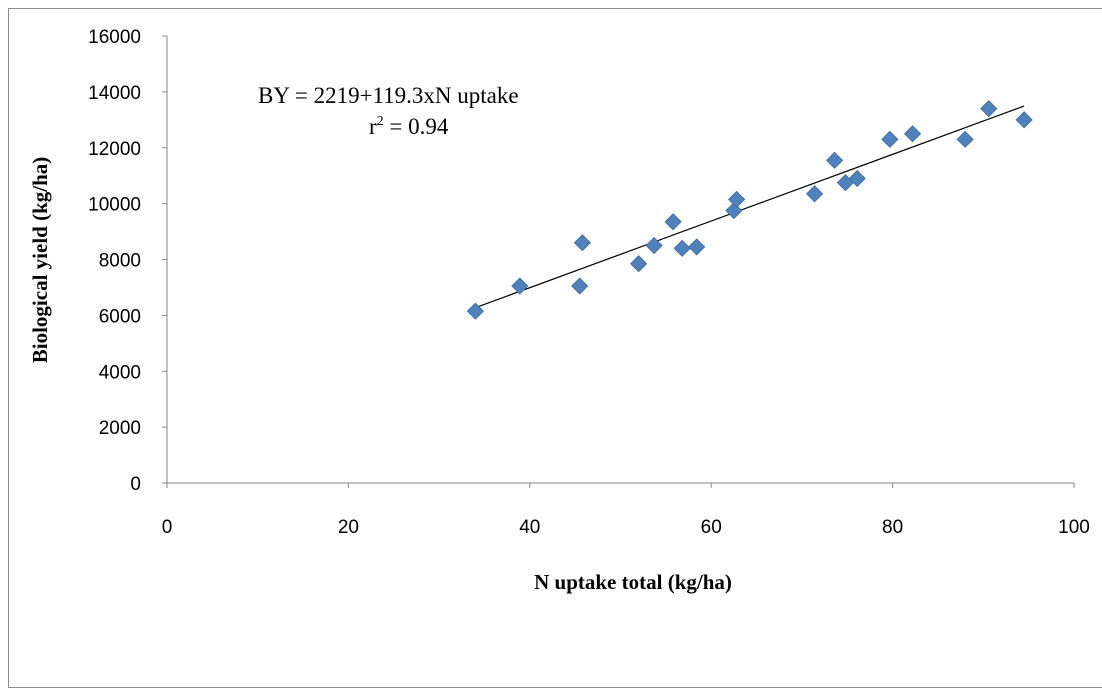 The width and height of the screenshot is (1102, 688). I want to click on y-tick-labels: 0 2000 4000 6000 8000 10000 12000 14000 16000, so click(114, 261).